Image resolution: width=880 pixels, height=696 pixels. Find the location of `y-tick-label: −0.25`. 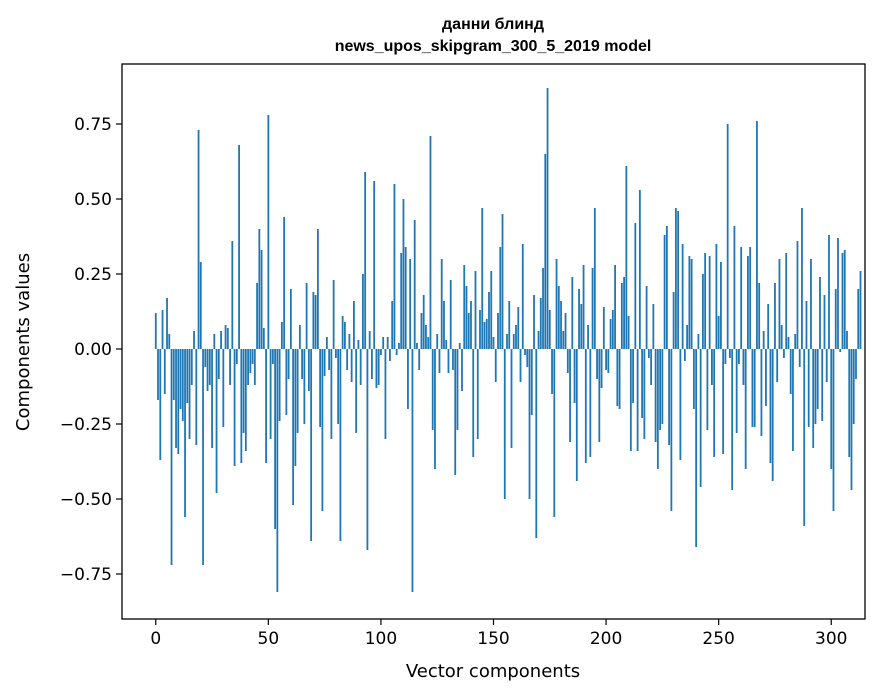

y-tick-label: −0.25 is located at coordinates (86, 425).